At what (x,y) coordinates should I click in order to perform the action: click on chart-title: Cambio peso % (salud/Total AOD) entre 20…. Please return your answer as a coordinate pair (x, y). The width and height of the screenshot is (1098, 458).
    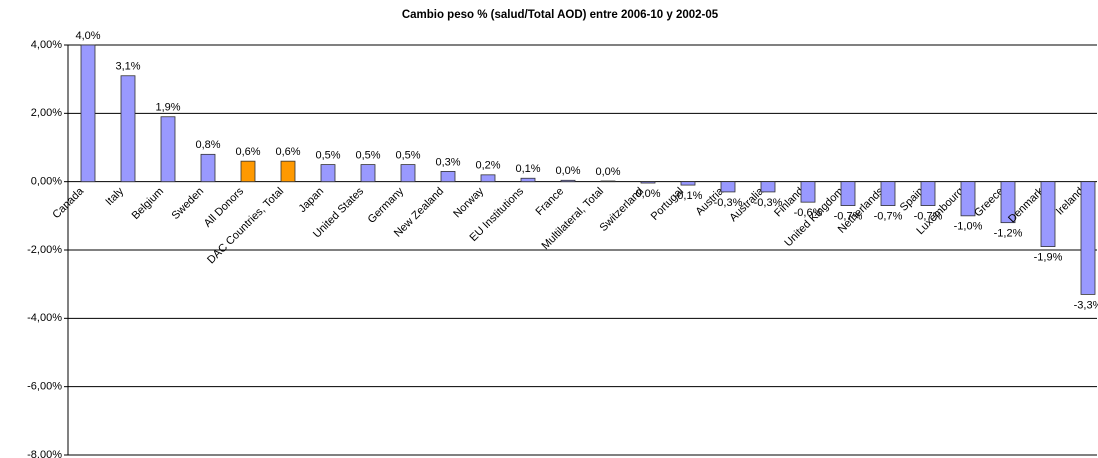
    Looking at the image, I should click on (560, 15).